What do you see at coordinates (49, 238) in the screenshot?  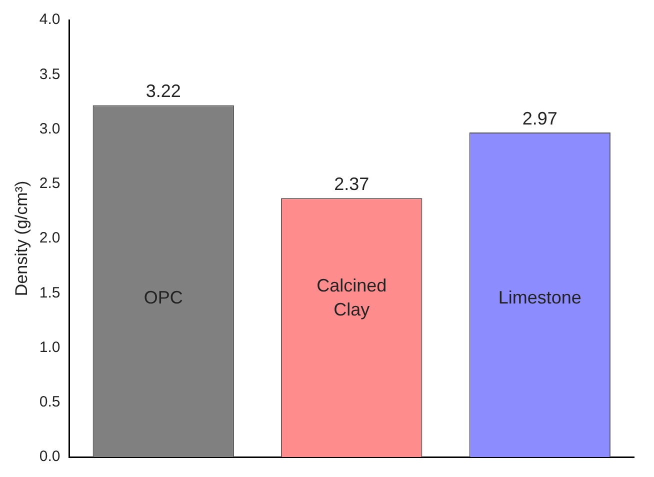 I see `y-tick-label: 2.0` at bounding box center [49, 238].